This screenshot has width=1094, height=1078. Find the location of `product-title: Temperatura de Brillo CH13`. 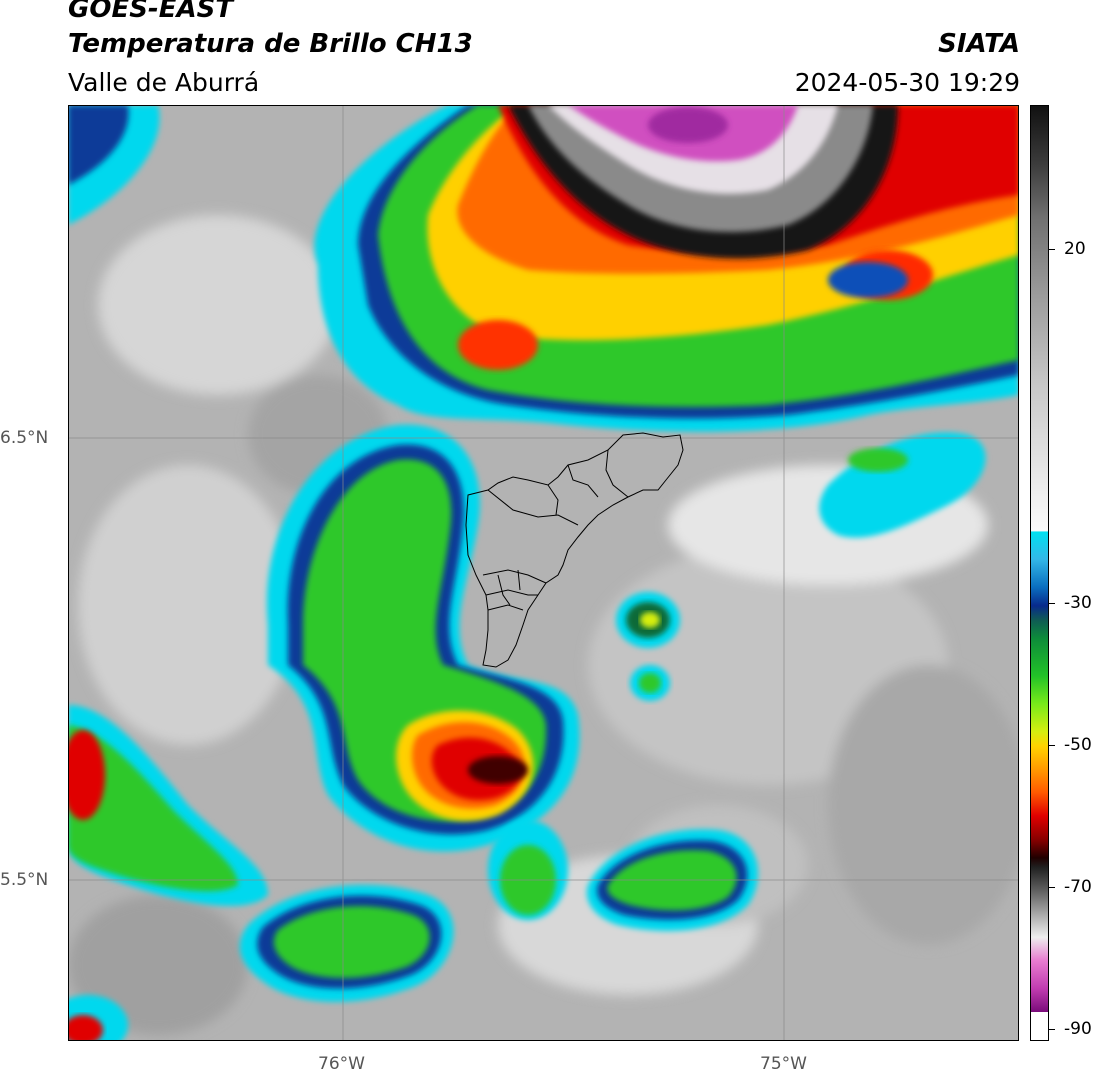

product-title: Temperatura de Brillo CH13 is located at coordinates (270, 44).